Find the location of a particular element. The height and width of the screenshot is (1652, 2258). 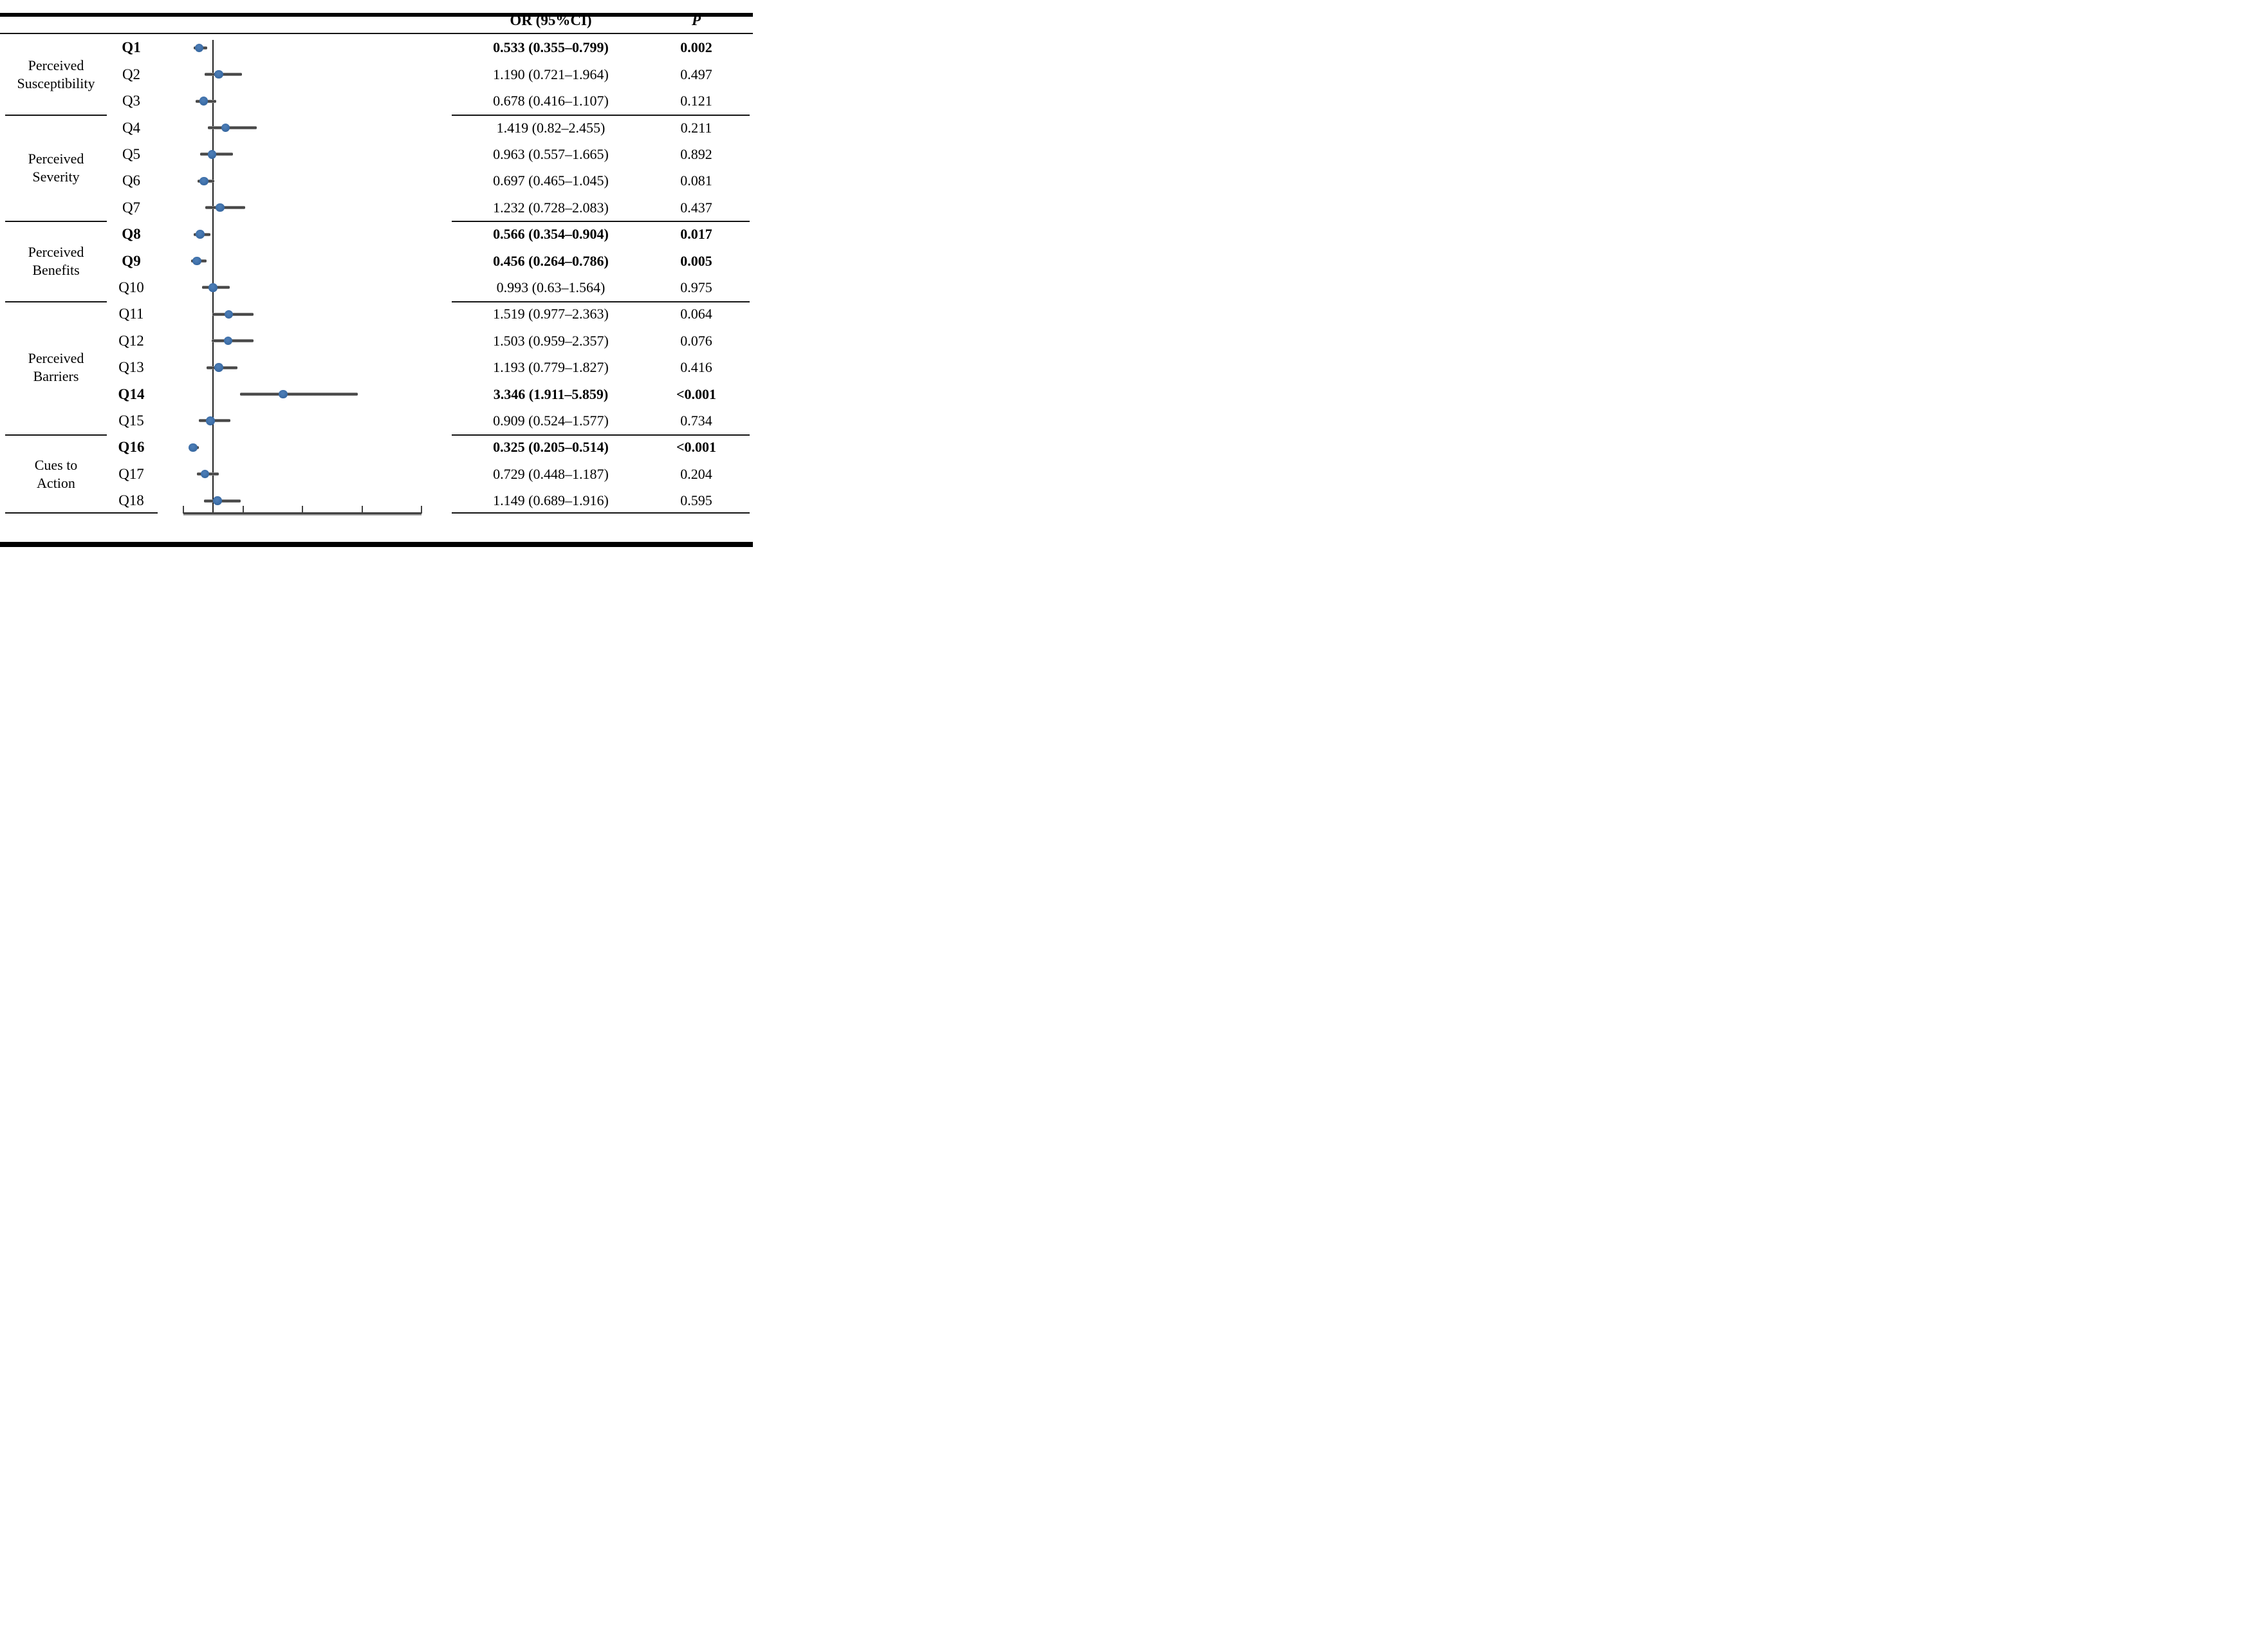

or-ci-value-q4: 1.419 (0.82–2.455) is located at coordinates (551, 128).